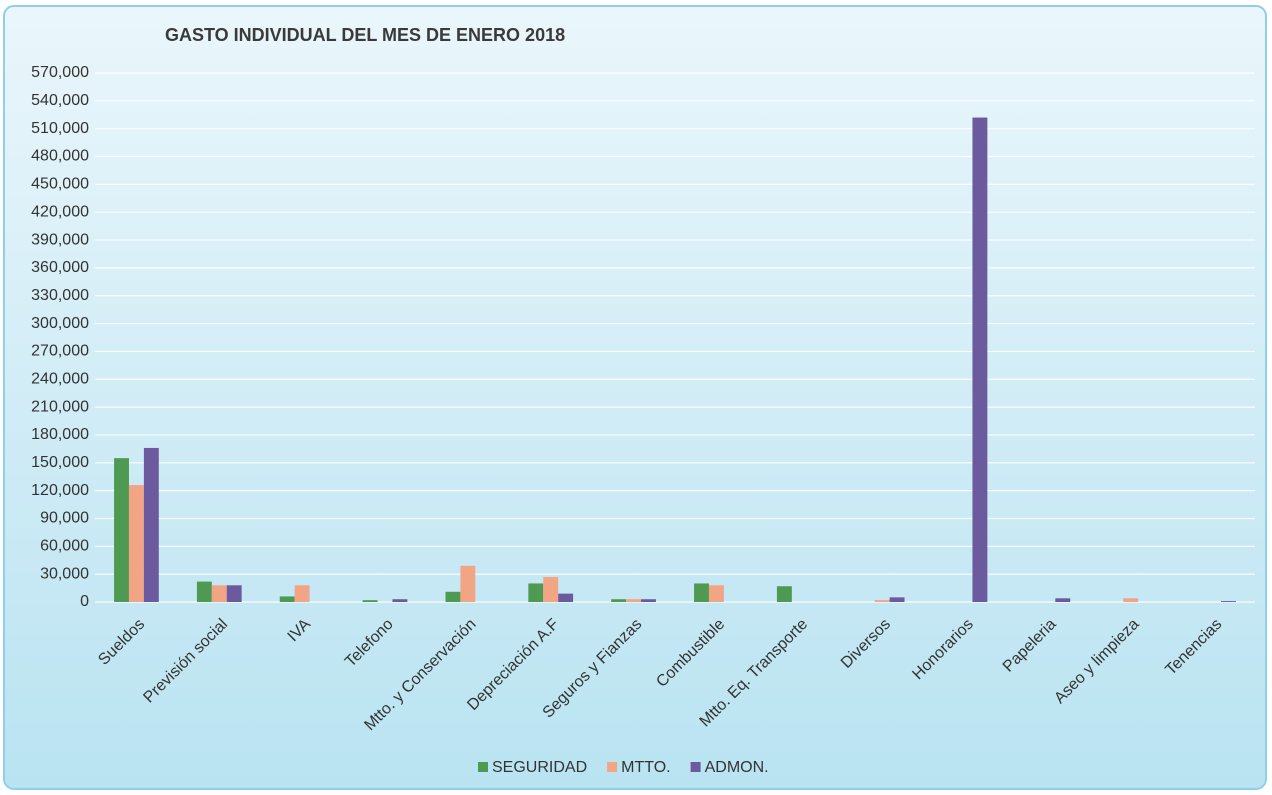  I want to click on y-tick-label: 420,000, so click(60, 211).